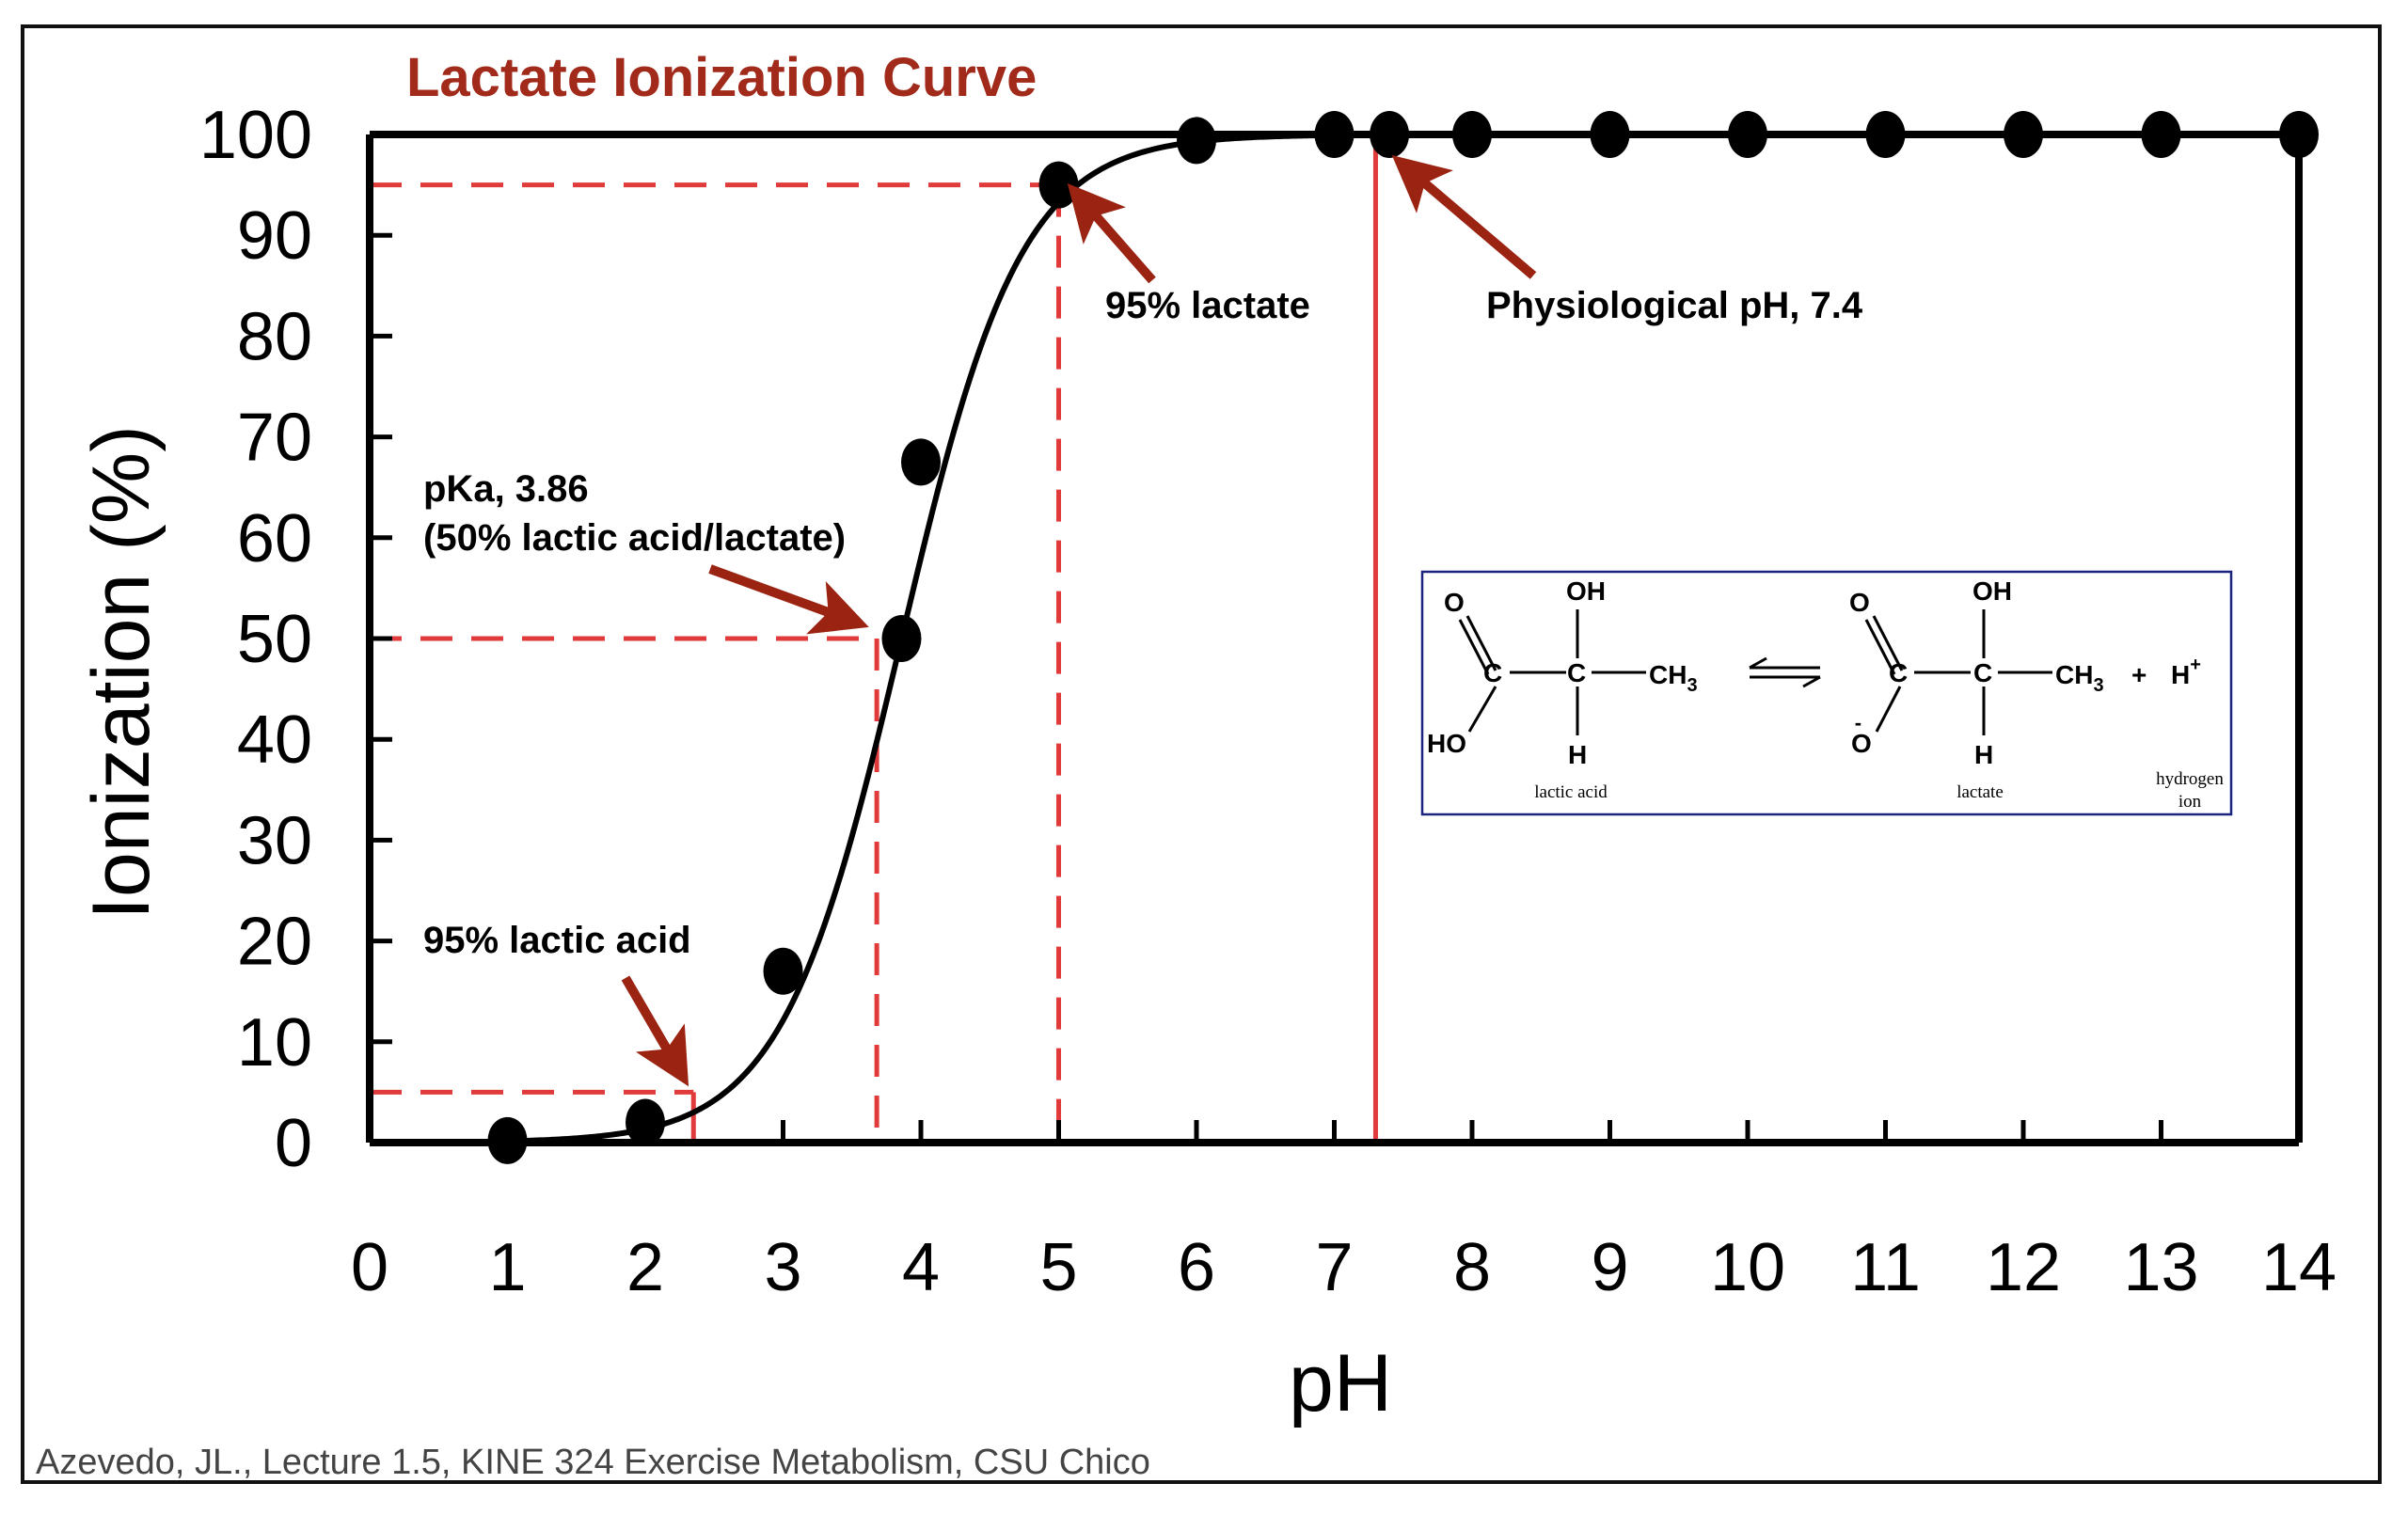  What do you see at coordinates (256, 135) in the screenshot?
I see `y-tick-label: 100` at bounding box center [256, 135].